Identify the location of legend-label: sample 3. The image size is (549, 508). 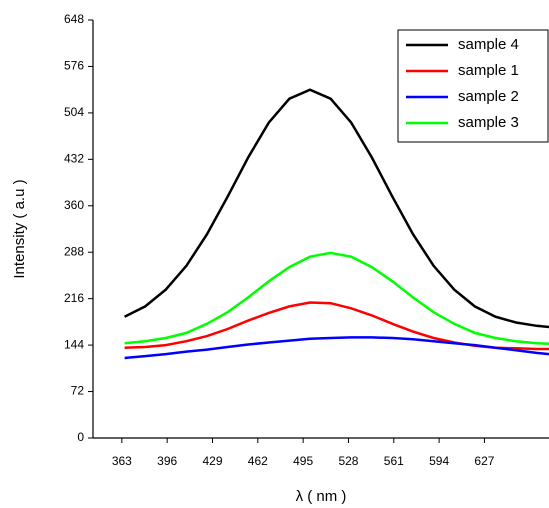
(488, 122).